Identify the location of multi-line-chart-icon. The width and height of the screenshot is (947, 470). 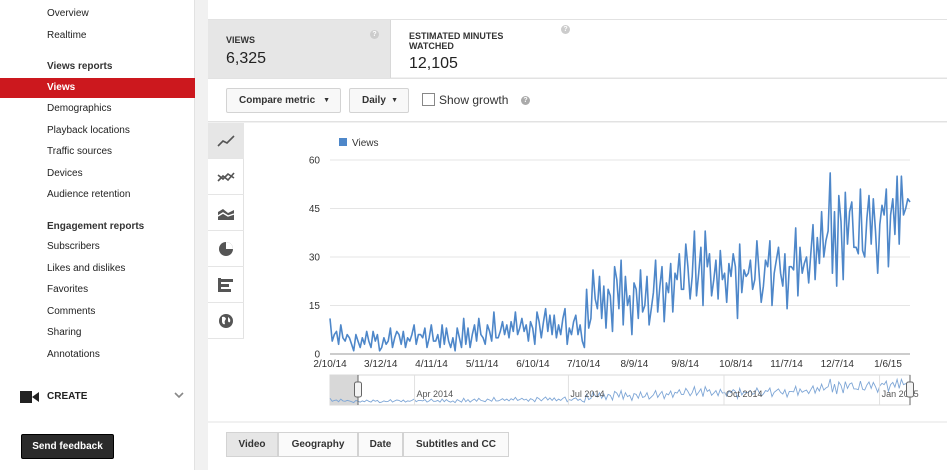
(226, 177).